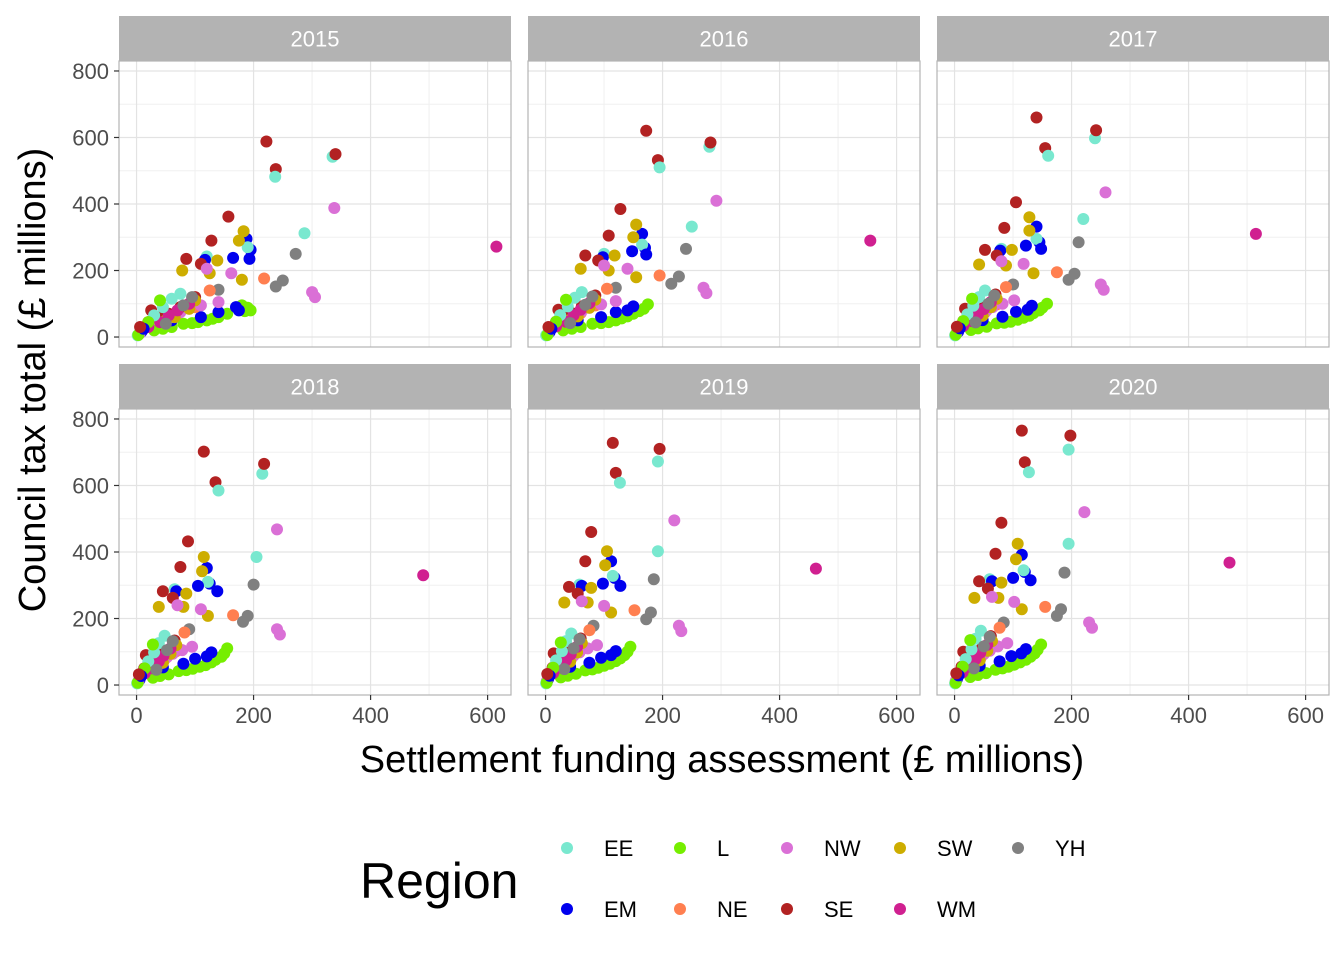  What do you see at coordinates (842, 848) in the screenshot?
I see `legend-label: NW` at bounding box center [842, 848].